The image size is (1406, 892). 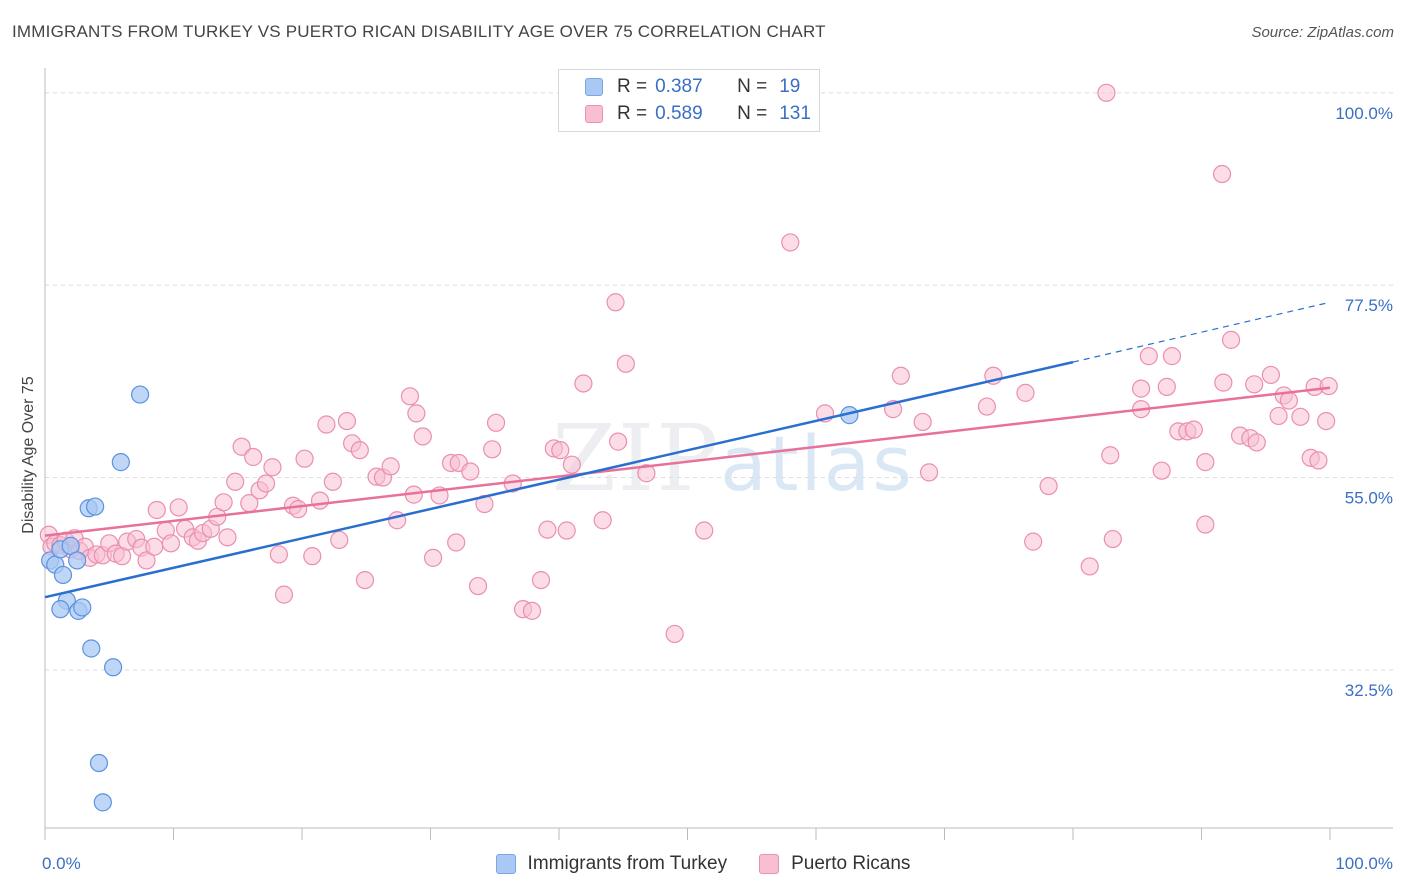 What do you see at coordinates (28, 455) in the screenshot?
I see `y-axis-label: Disability Age Over 75` at bounding box center [28, 455].